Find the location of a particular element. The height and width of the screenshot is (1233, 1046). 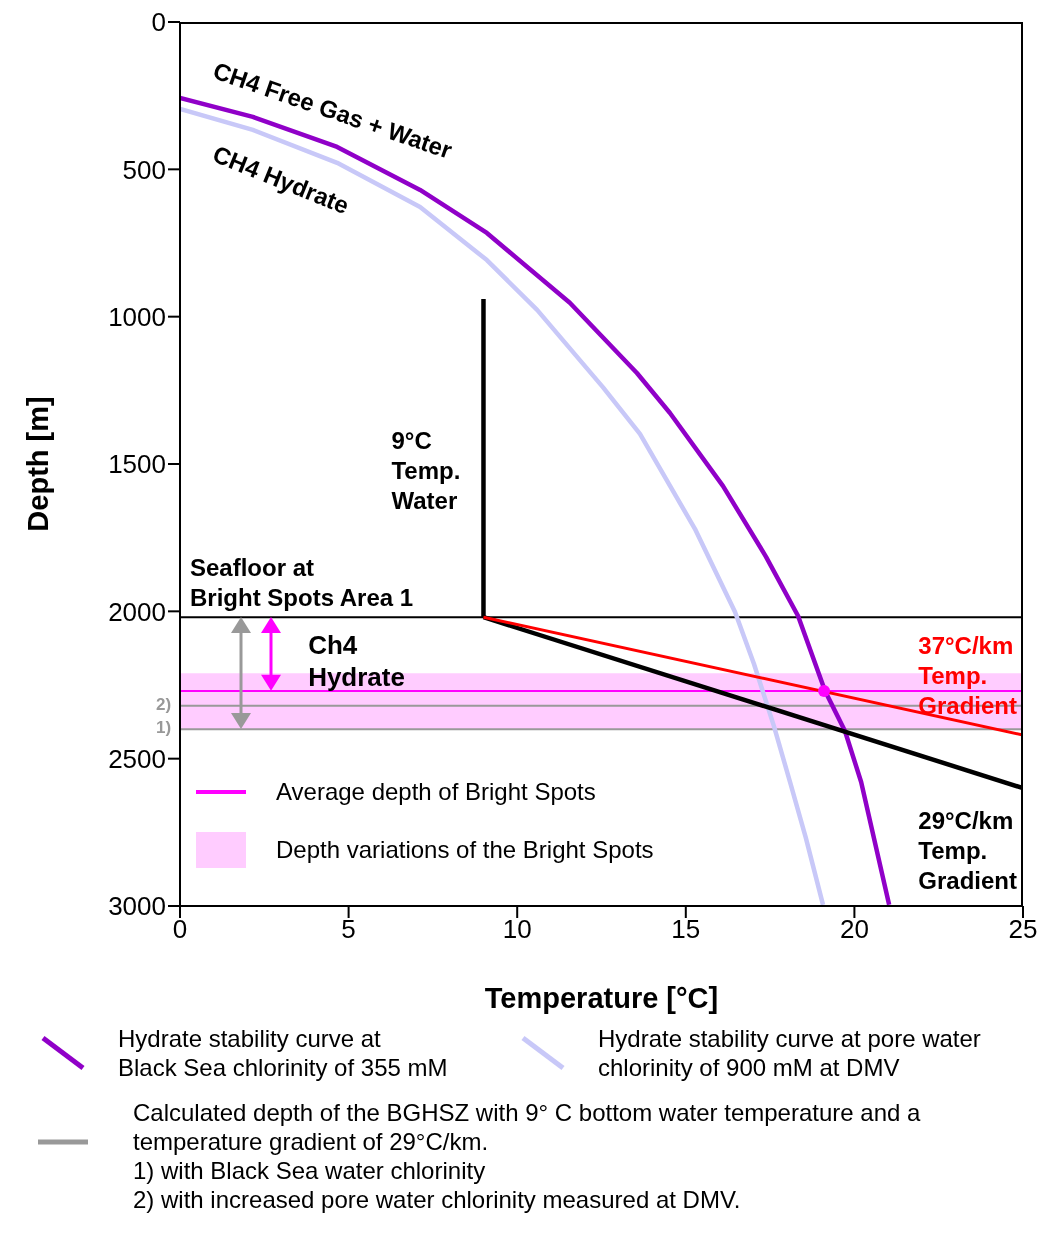

x-tick-label: 10 is located at coordinates (517, 929).